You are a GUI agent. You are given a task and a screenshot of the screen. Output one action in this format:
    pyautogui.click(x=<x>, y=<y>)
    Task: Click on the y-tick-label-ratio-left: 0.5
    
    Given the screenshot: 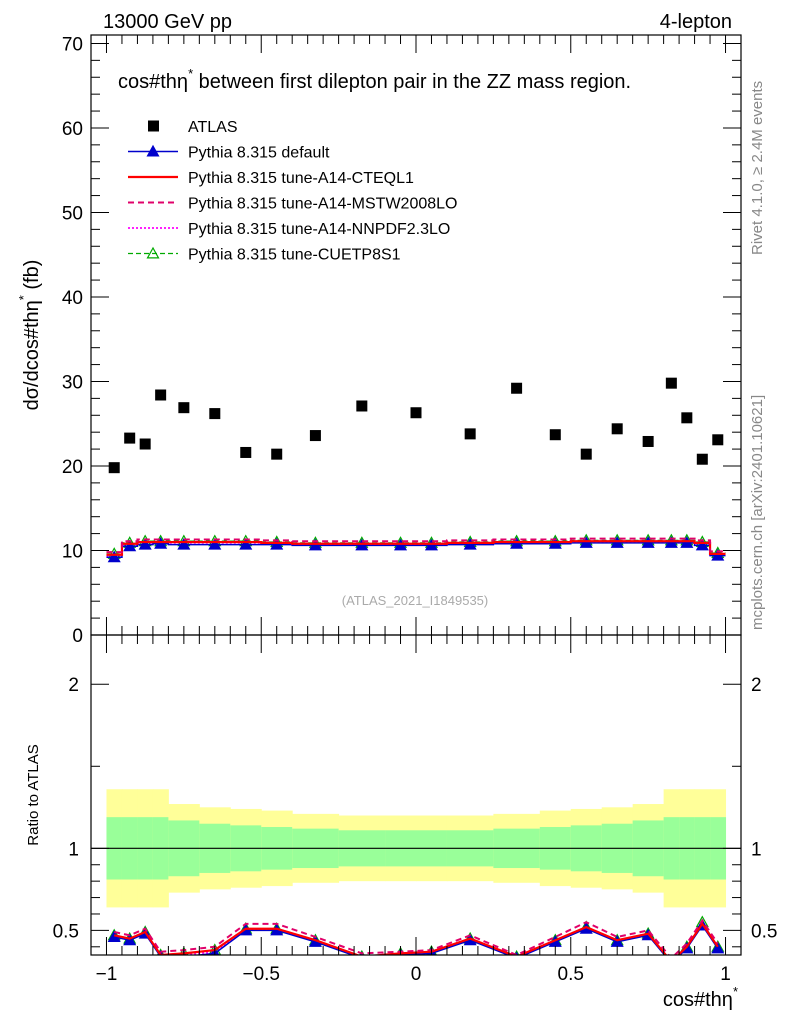 What is the action you would take?
    pyautogui.click(x=66, y=931)
    